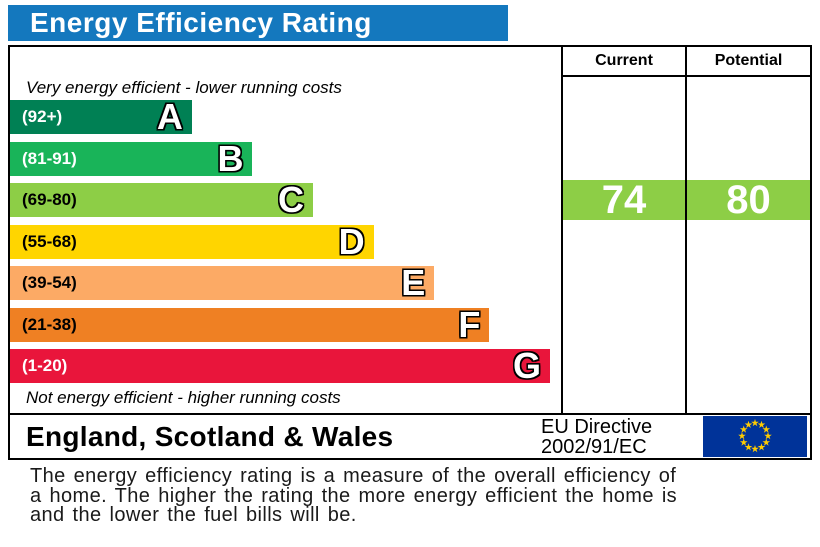 The width and height of the screenshot is (820, 547). Describe the element at coordinates (748, 62) in the screenshot. I see `column-header-potential: Potential` at that location.